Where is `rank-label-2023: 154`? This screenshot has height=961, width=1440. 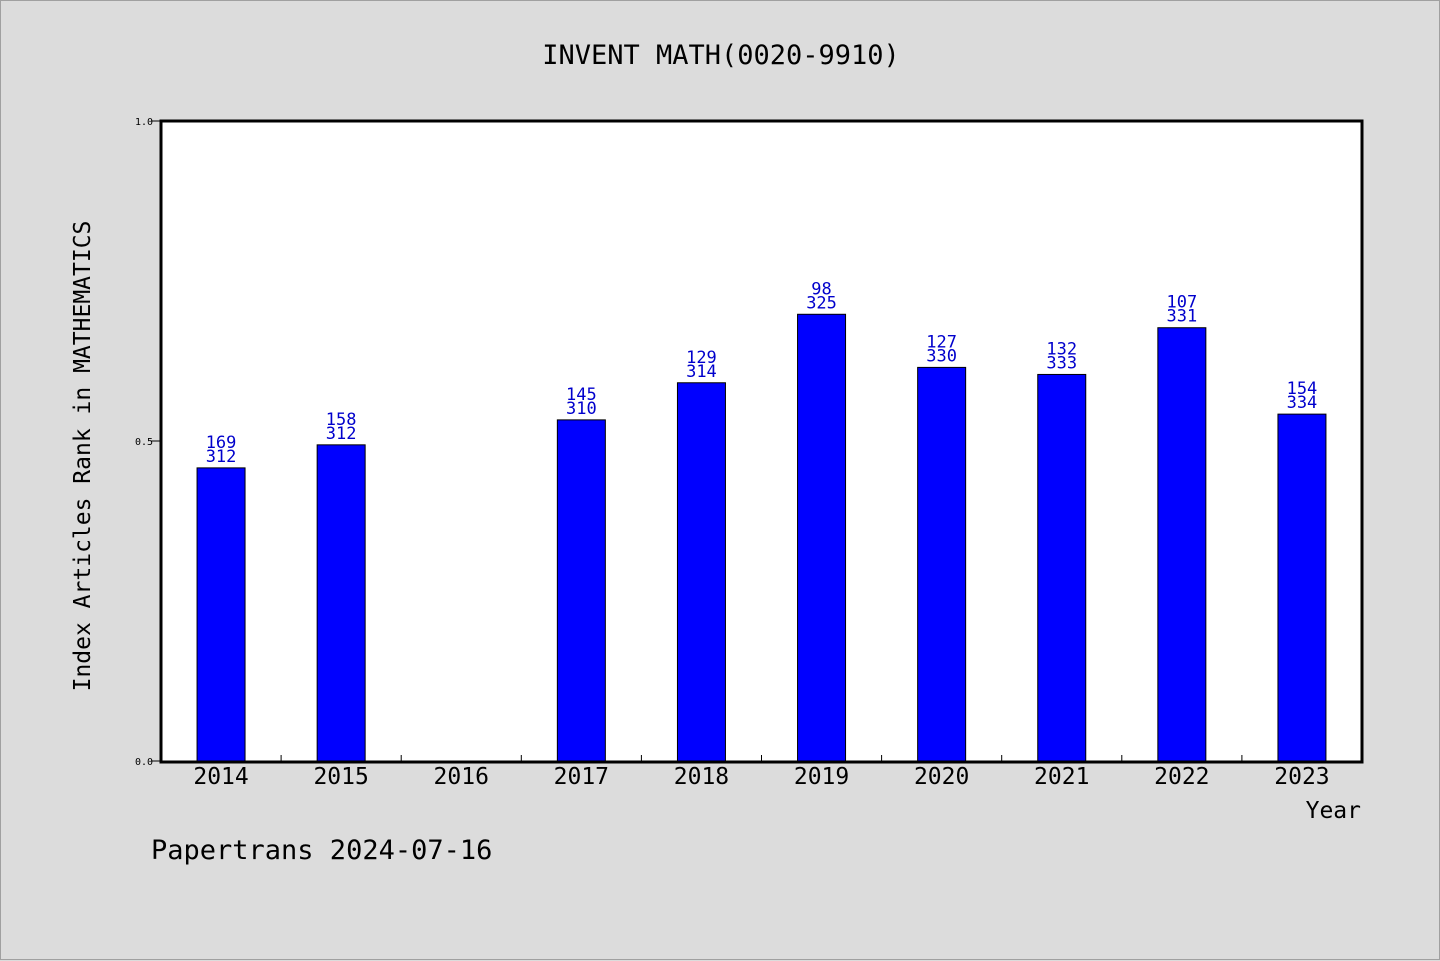 rank-label-2023: 154 is located at coordinates (1302, 389).